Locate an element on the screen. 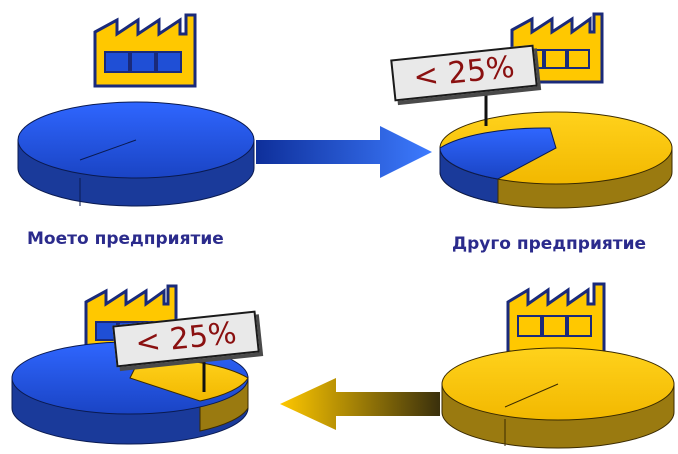 This screenshot has height=454, width=678. arrow-left-icon is located at coordinates (360, 404).